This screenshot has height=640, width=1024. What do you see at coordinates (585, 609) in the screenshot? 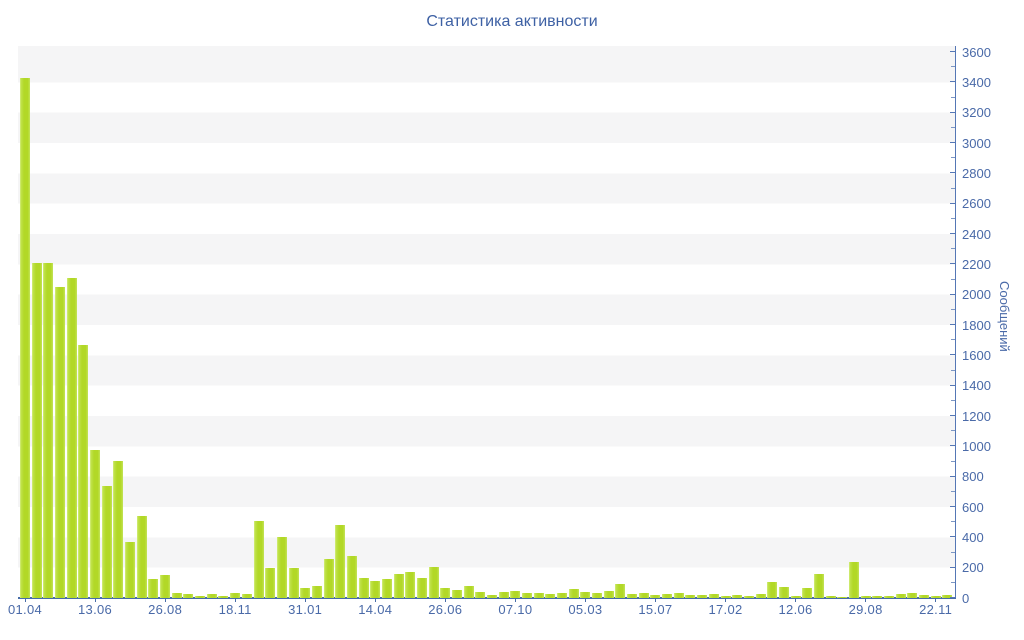
I see `x-tick-label: 05.03` at bounding box center [585, 609].